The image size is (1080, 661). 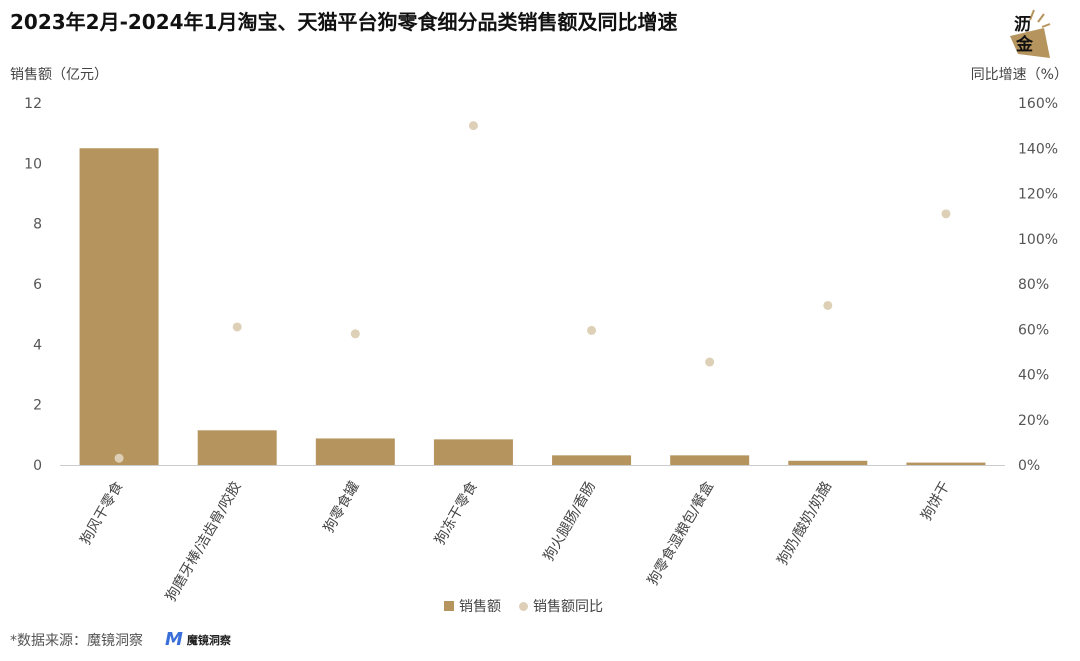 I want to click on category-label: 狗冻干零食, so click(x=456, y=513).